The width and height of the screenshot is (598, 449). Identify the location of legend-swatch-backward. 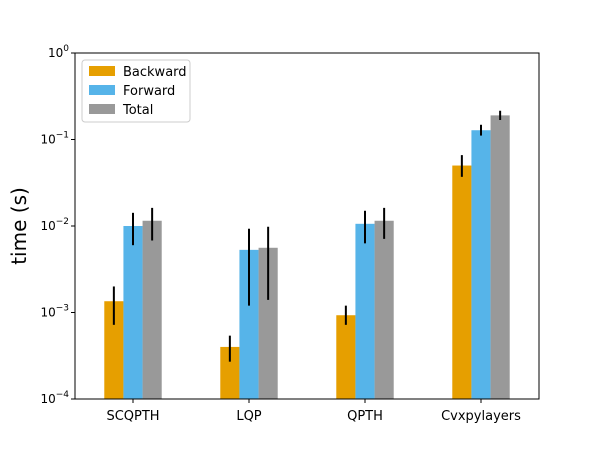
(102, 71).